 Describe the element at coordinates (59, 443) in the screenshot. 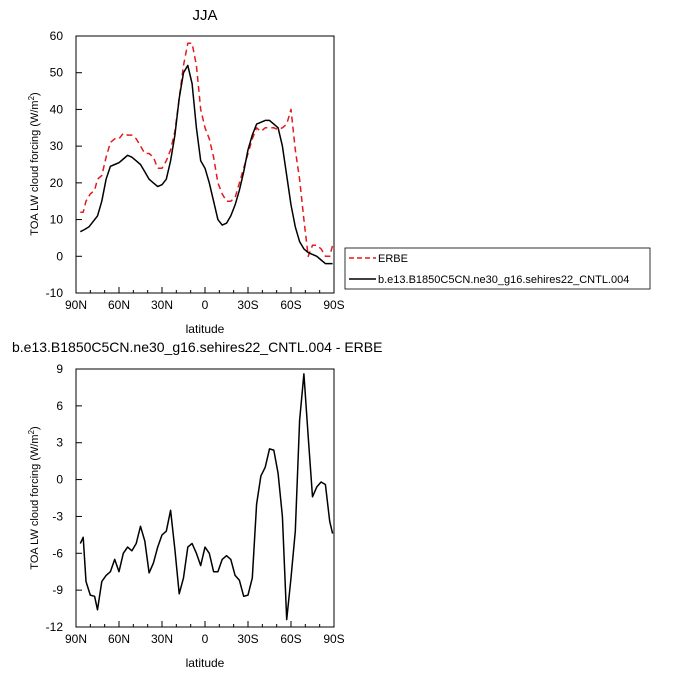

I see `y-tick-label: 3` at that location.